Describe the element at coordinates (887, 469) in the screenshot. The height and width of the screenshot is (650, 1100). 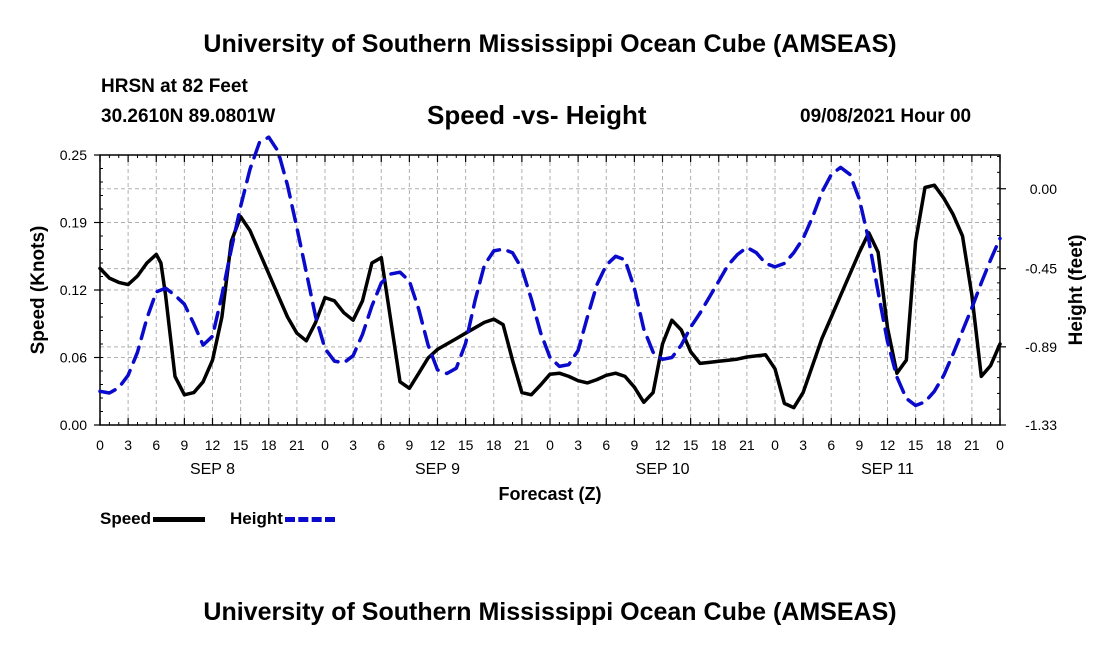
I see `day-label: SEP 11` at that location.